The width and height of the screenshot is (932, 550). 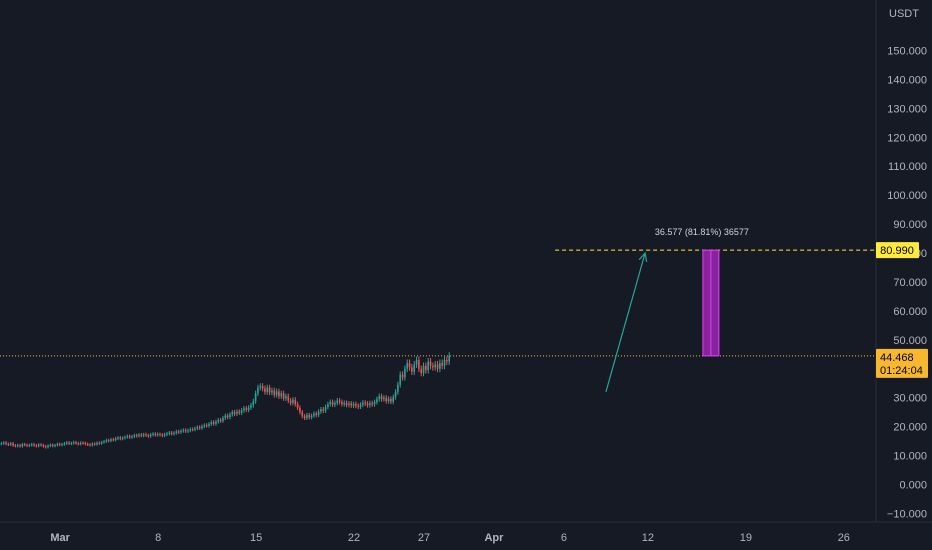 I want to click on projection-arrow, so click(x=625, y=322).